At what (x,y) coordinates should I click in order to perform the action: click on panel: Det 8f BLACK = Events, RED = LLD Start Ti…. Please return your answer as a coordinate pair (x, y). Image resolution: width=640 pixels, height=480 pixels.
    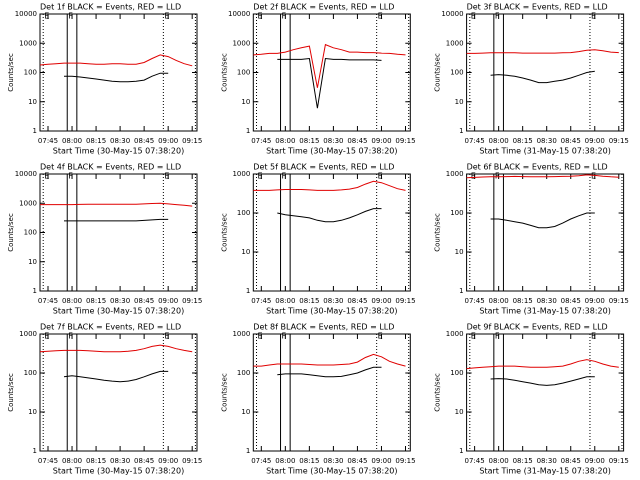
    Looking at the image, I should click on (317, 399).